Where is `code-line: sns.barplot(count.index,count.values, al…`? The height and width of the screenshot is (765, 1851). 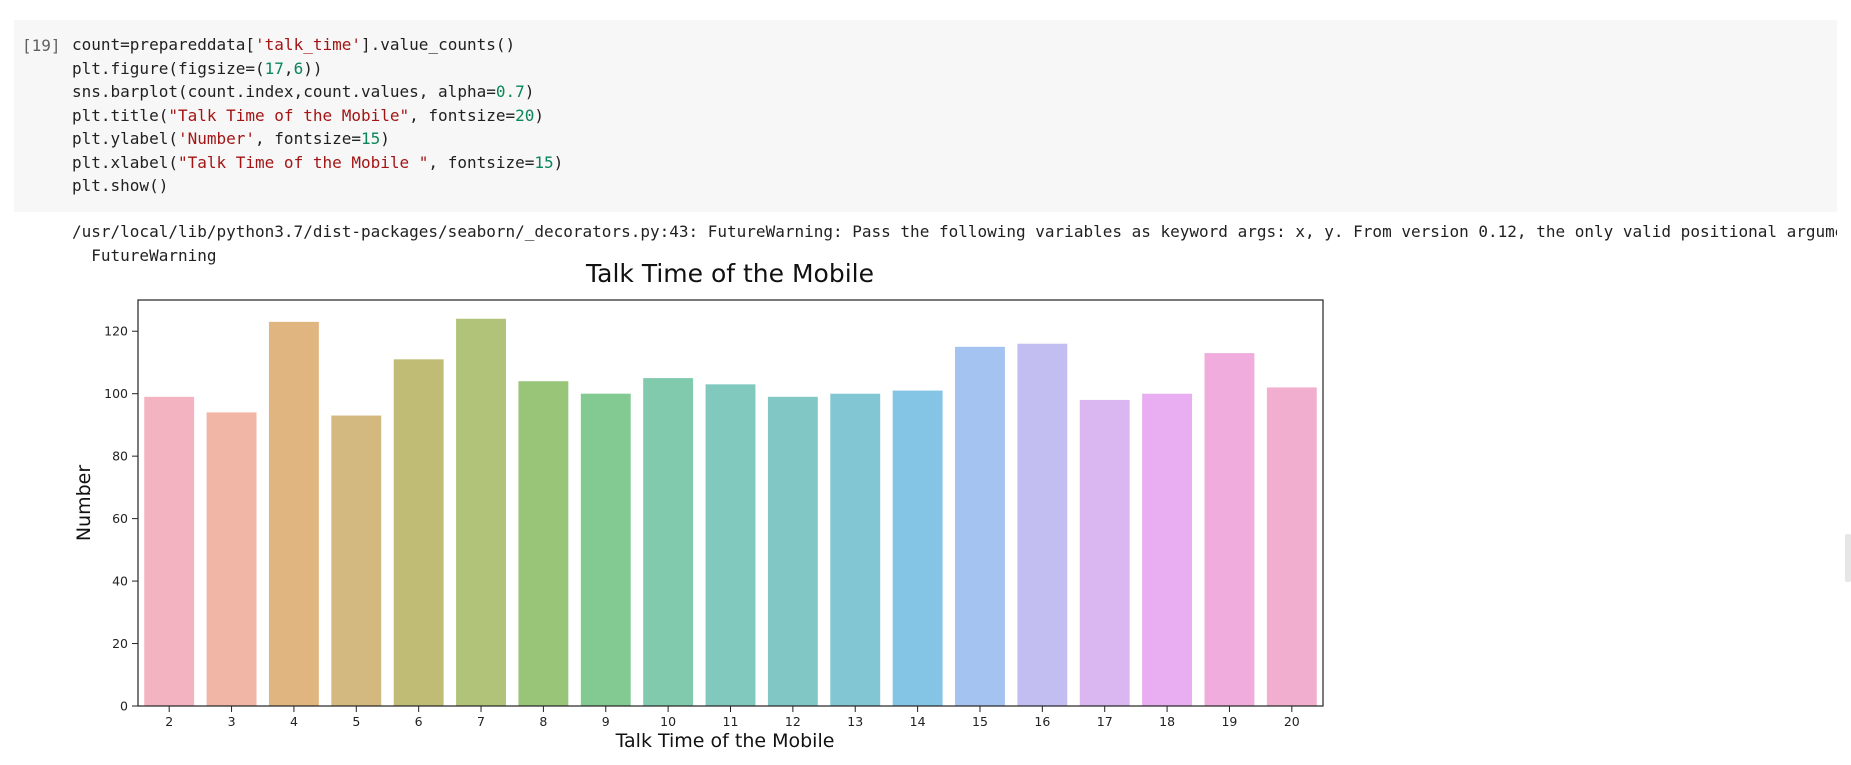
code-line: sns.barplot(count.index,count.values, al… is located at coordinates (303, 91).